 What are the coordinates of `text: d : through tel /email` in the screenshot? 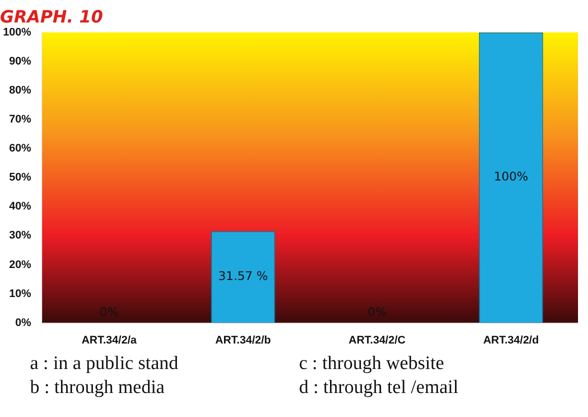 It's located at (379, 388).